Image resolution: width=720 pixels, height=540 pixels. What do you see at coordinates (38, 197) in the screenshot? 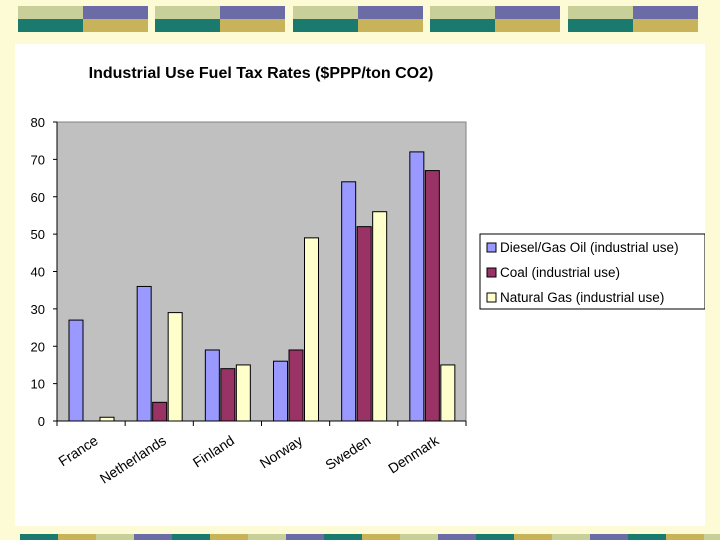
I see `y-tick-label: 60` at bounding box center [38, 197].